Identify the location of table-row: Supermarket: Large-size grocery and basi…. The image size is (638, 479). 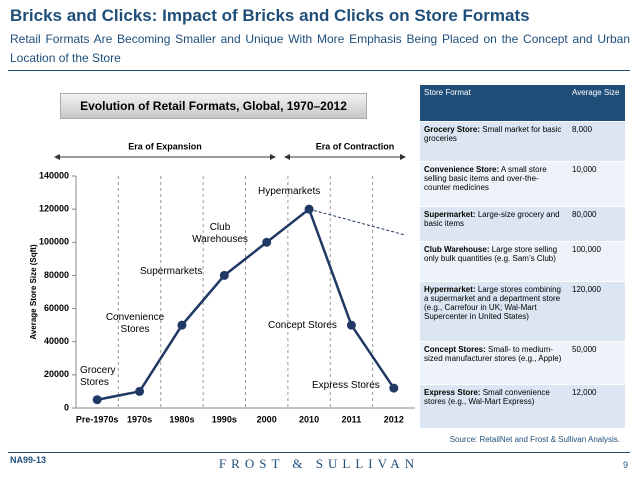
(522, 224).